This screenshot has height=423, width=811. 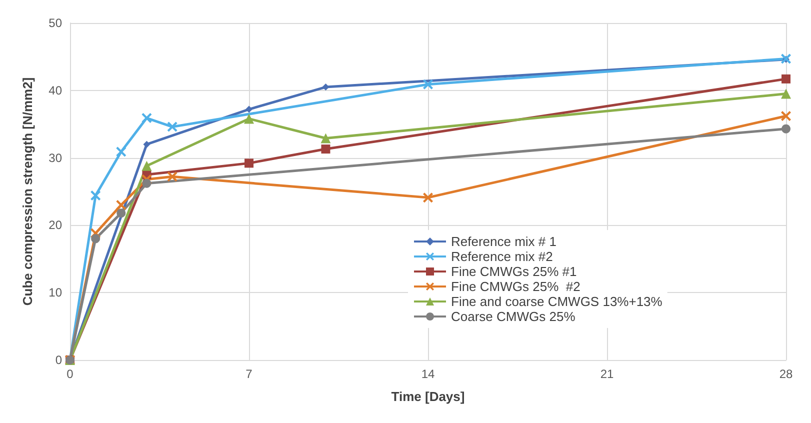 What do you see at coordinates (428, 396) in the screenshot?
I see `x-axis-title: Time [Days]` at bounding box center [428, 396].